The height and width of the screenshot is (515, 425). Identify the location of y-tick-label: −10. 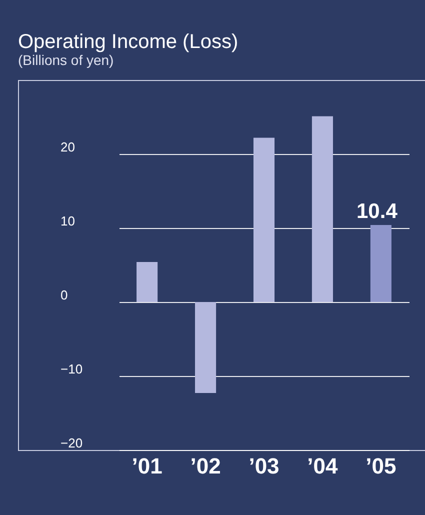
(71, 369).